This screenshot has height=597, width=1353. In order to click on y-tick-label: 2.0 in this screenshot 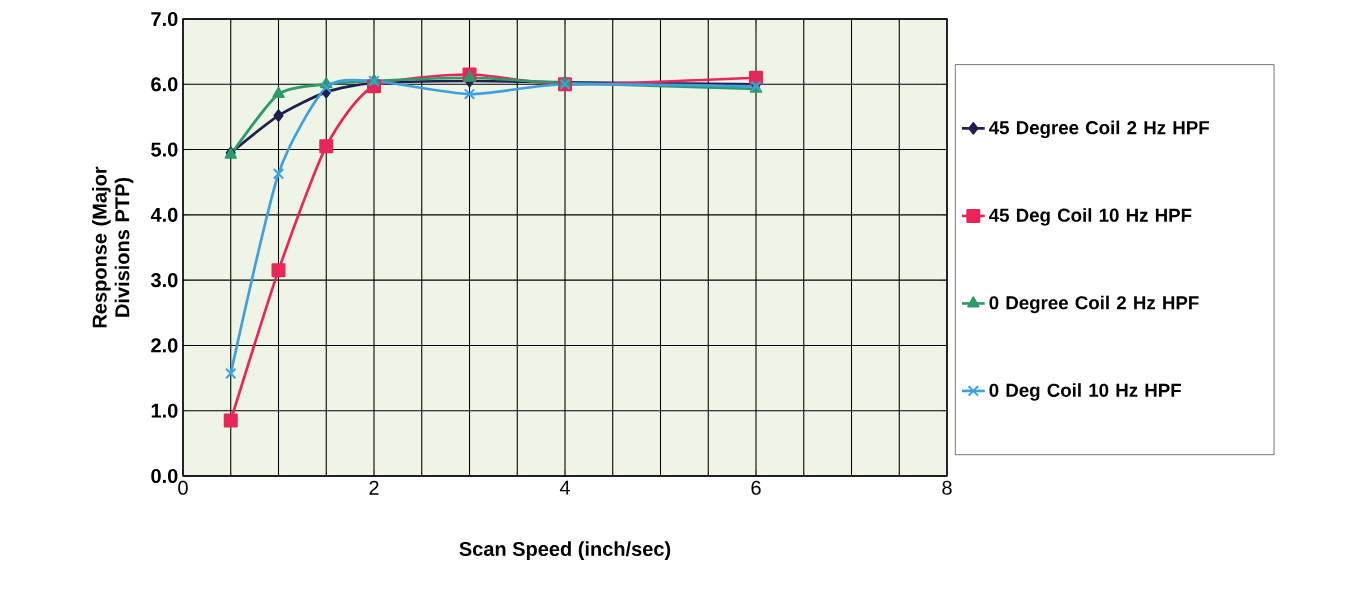, I will do `click(164, 345)`.